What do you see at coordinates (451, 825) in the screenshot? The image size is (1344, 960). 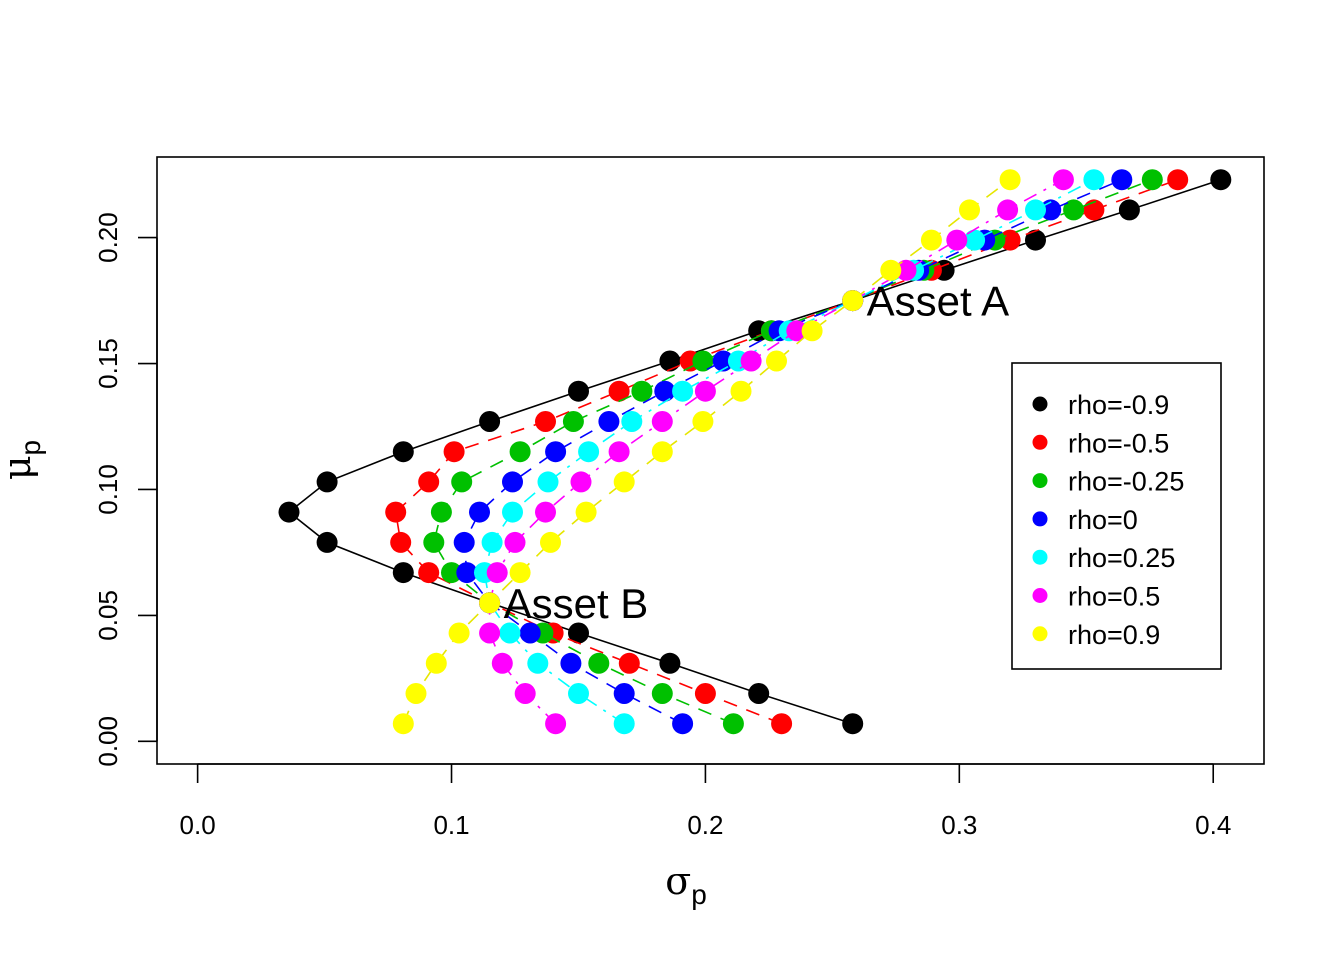 I see `x-tick-label: 0.1` at bounding box center [451, 825].